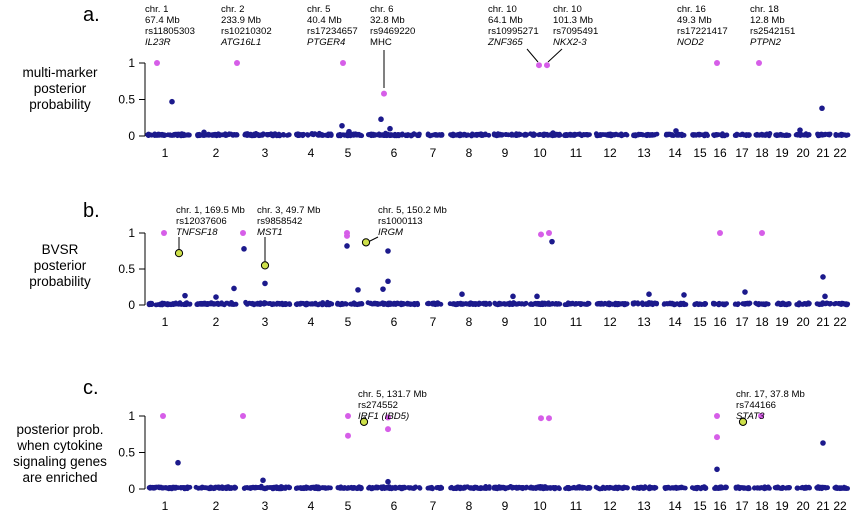  What do you see at coordinates (700, 322) in the screenshot?
I see `x-tick-label-chr-15: 15` at bounding box center [700, 322].